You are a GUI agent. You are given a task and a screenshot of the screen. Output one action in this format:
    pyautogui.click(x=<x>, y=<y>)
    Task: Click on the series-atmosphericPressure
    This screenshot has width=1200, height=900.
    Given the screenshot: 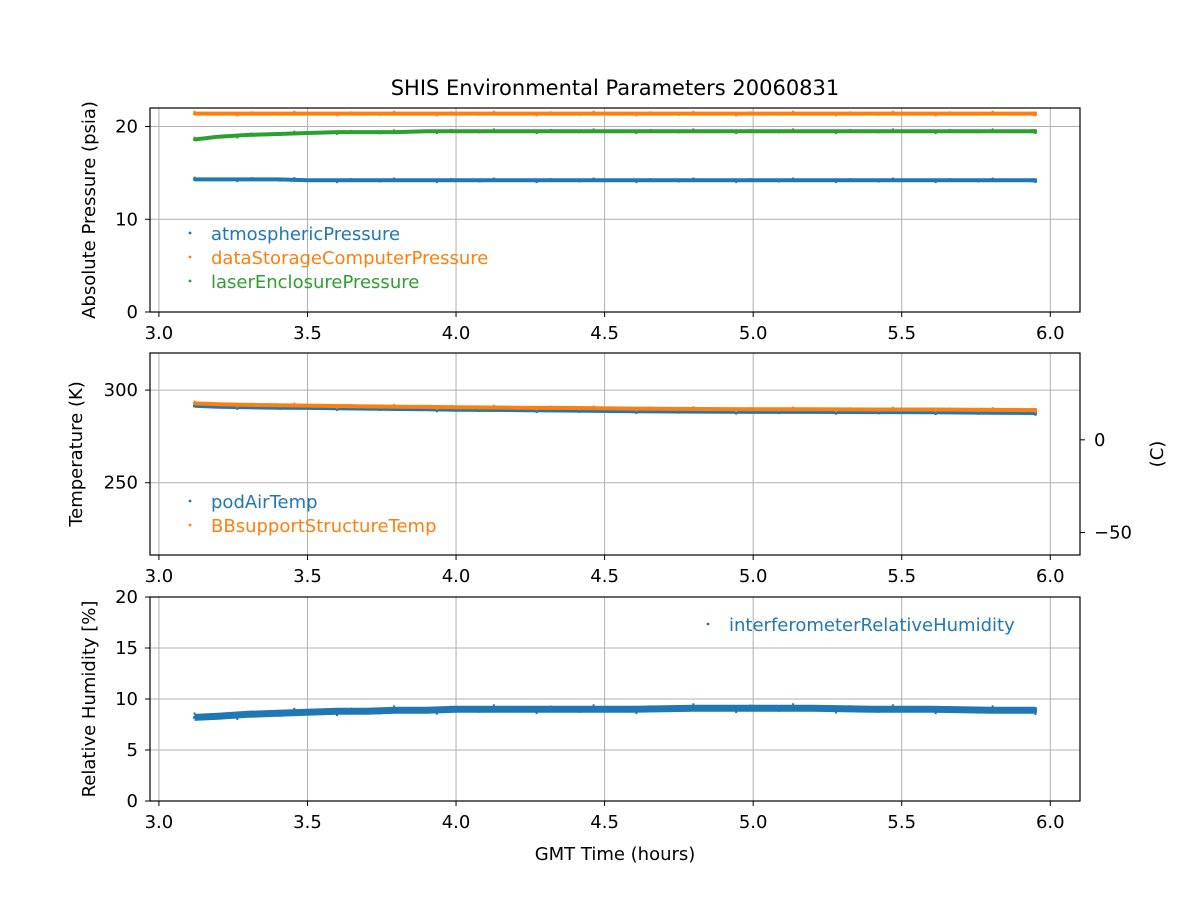 What is the action you would take?
    pyautogui.click(x=615, y=180)
    